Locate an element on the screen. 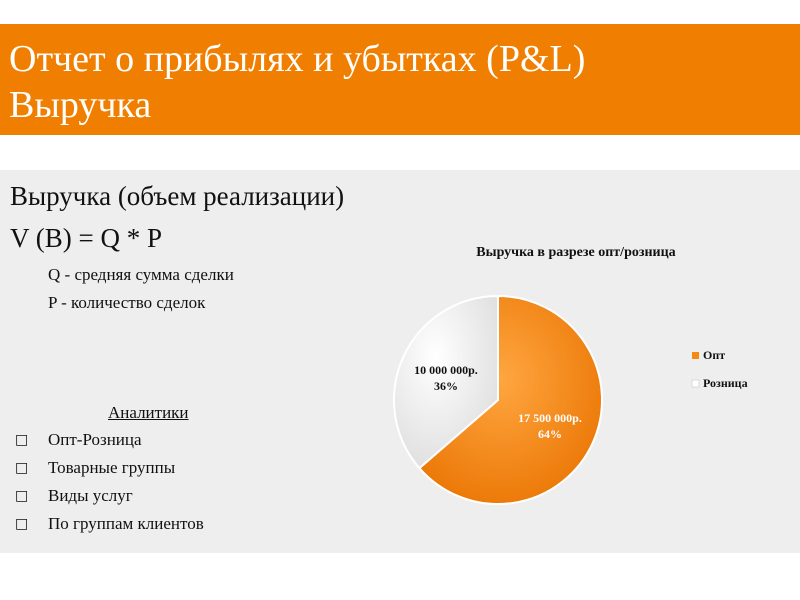 The image size is (800, 600). pie-labels: 17 500 000р. 64% 10 000 000р. 36% is located at coordinates (498, 402).